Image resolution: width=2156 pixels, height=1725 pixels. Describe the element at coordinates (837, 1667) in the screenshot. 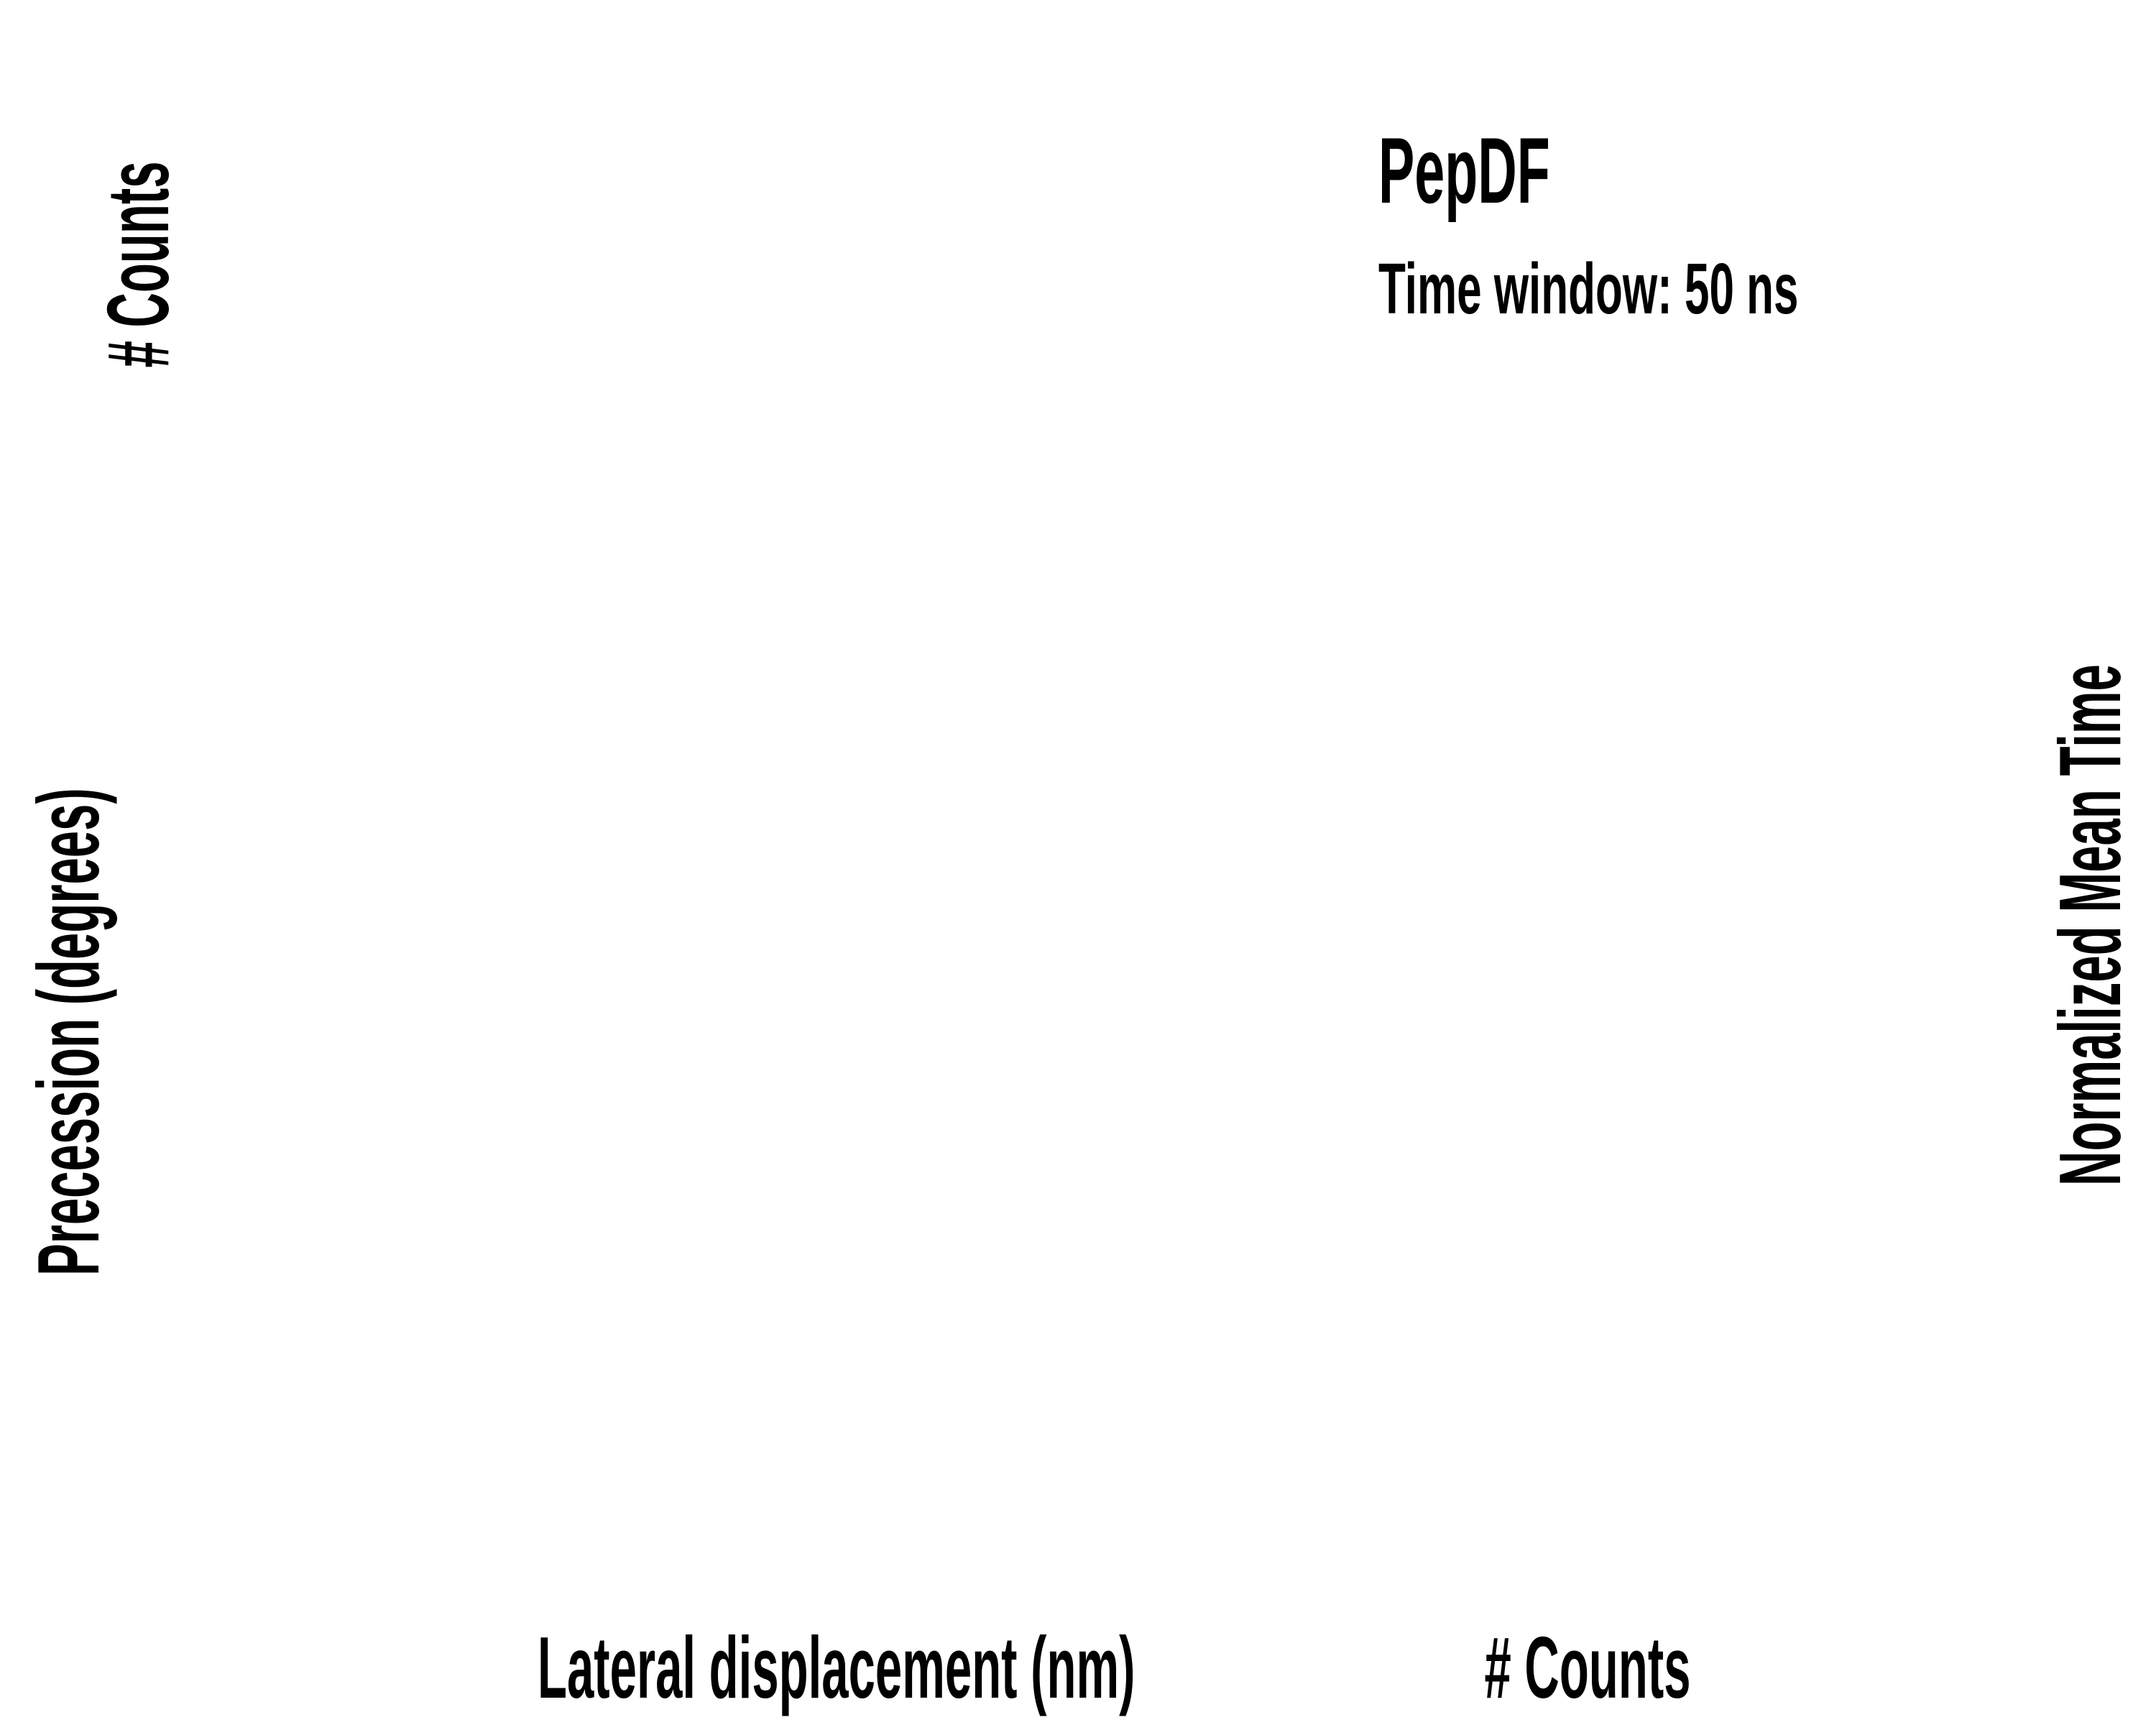

I see `main-x-axis-label: Lateral displacement (nm)` at that location.